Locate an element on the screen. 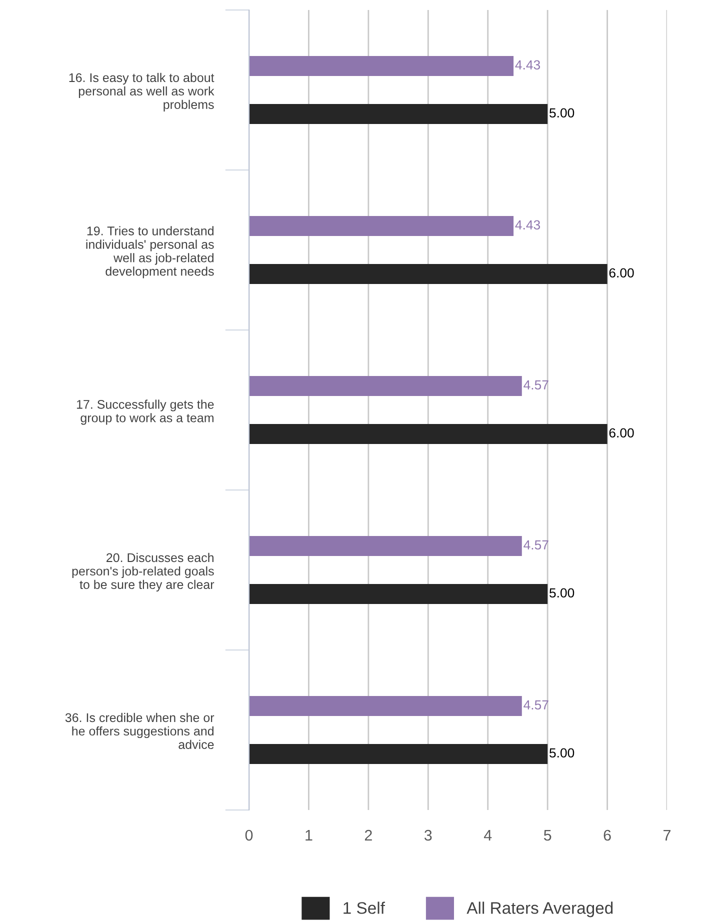 This screenshot has height=924, width=718. legend-label: All Raters Averaged is located at coordinates (539, 910).